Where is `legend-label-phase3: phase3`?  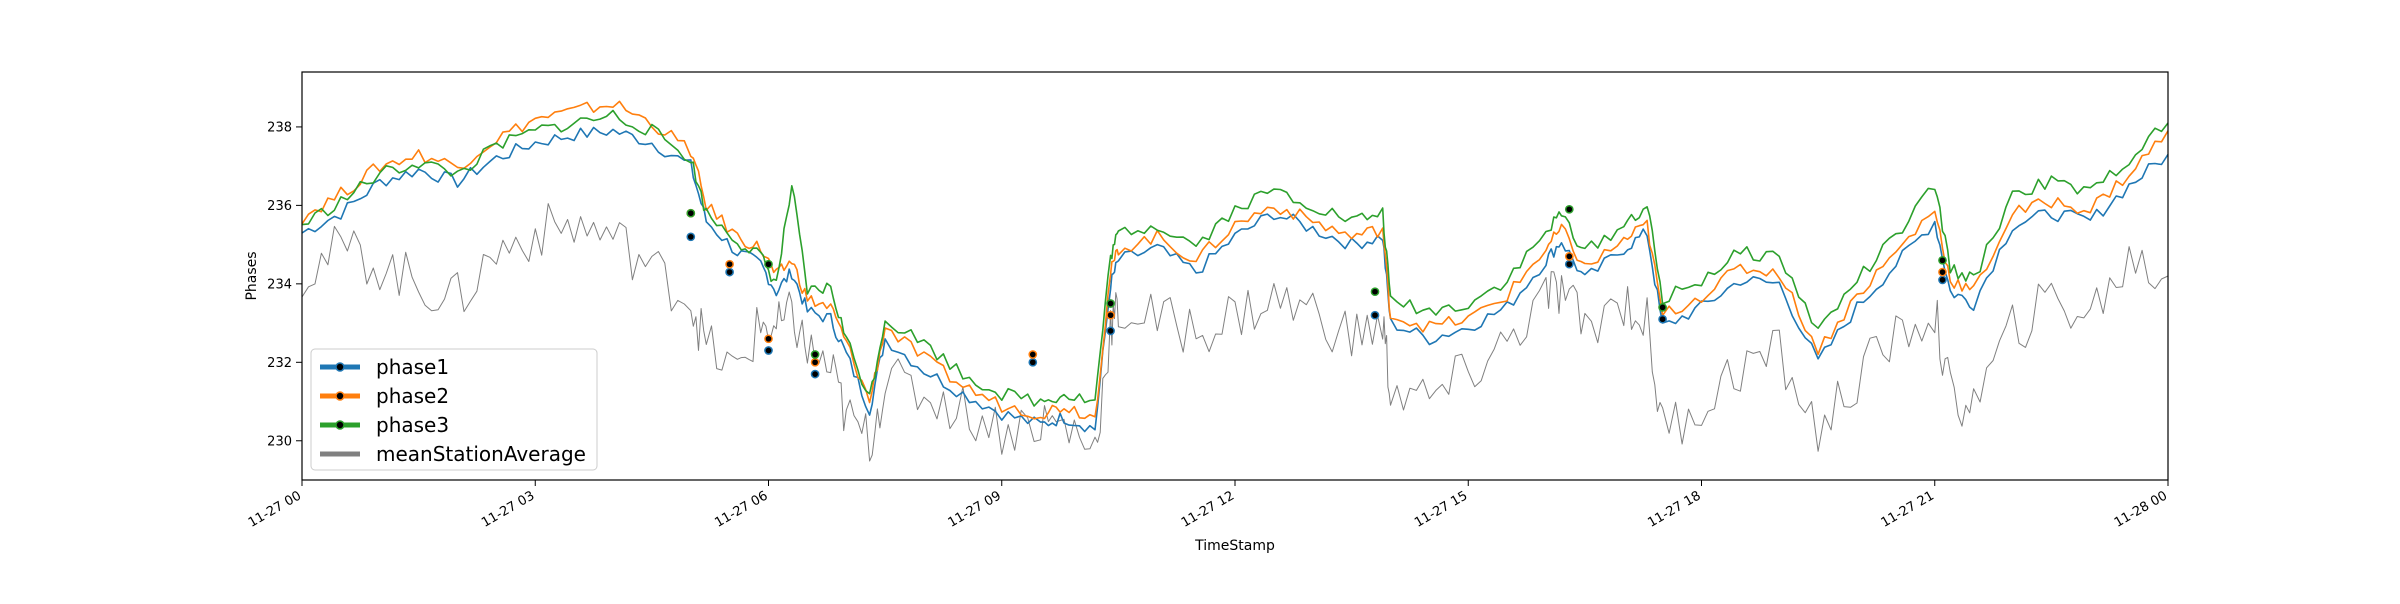 legend-label-phase3: phase3 is located at coordinates (412, 425).